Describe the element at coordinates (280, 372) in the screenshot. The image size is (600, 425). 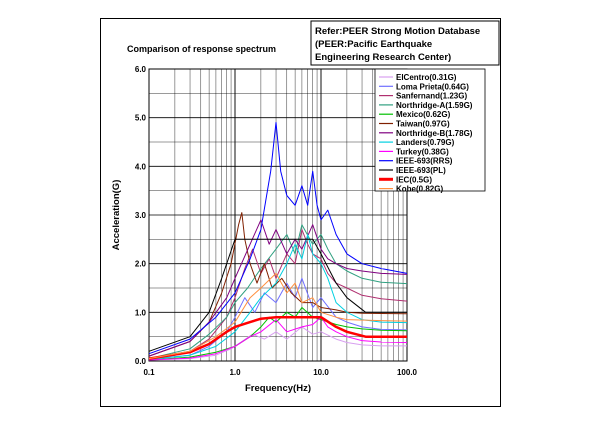
I see `x-tick-labels: 0.1 1.0 10.0 100.0` at that location.